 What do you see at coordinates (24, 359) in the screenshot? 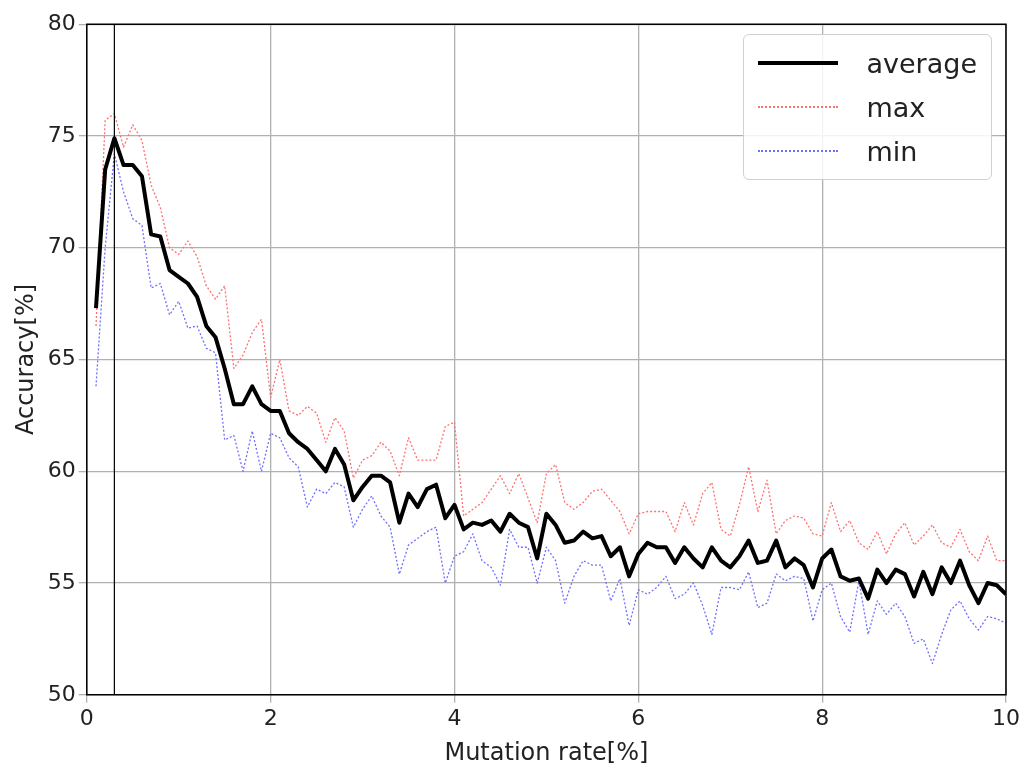
I see `y-axis-title: Accuracy[%]` at bounding box center [24, 359].